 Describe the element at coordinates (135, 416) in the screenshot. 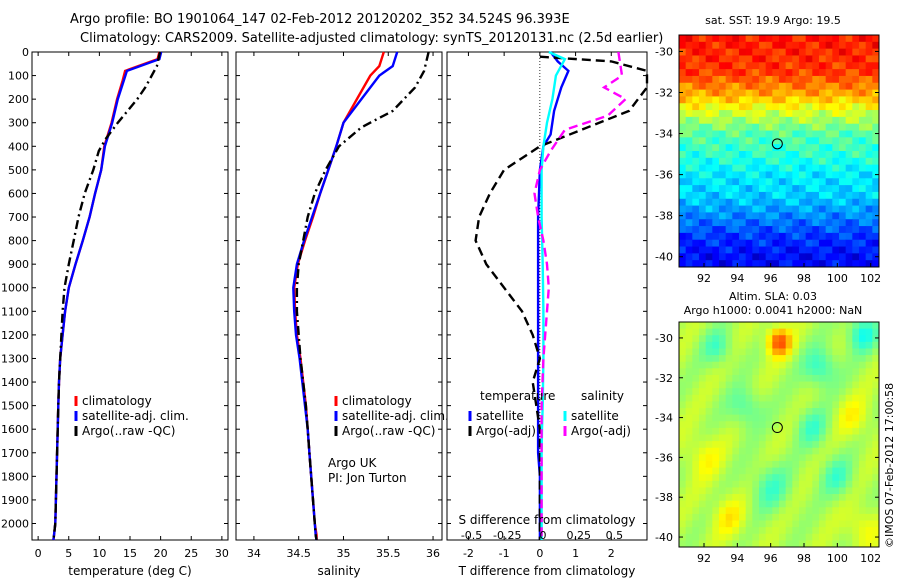

I see `legend-entry: satellite-adj. clim.` at that location.